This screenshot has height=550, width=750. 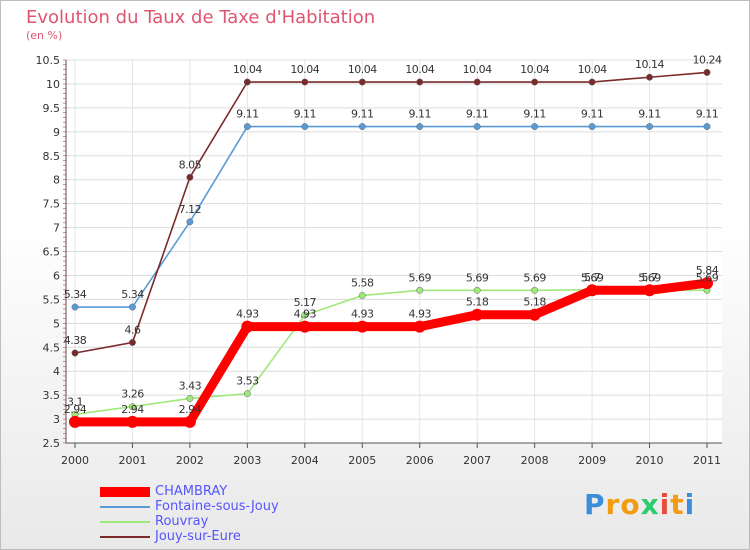 What do you see at coordinates (650, 504) in the screenshot?
I see `brand-letter: x` at bounding box center [650, 504].